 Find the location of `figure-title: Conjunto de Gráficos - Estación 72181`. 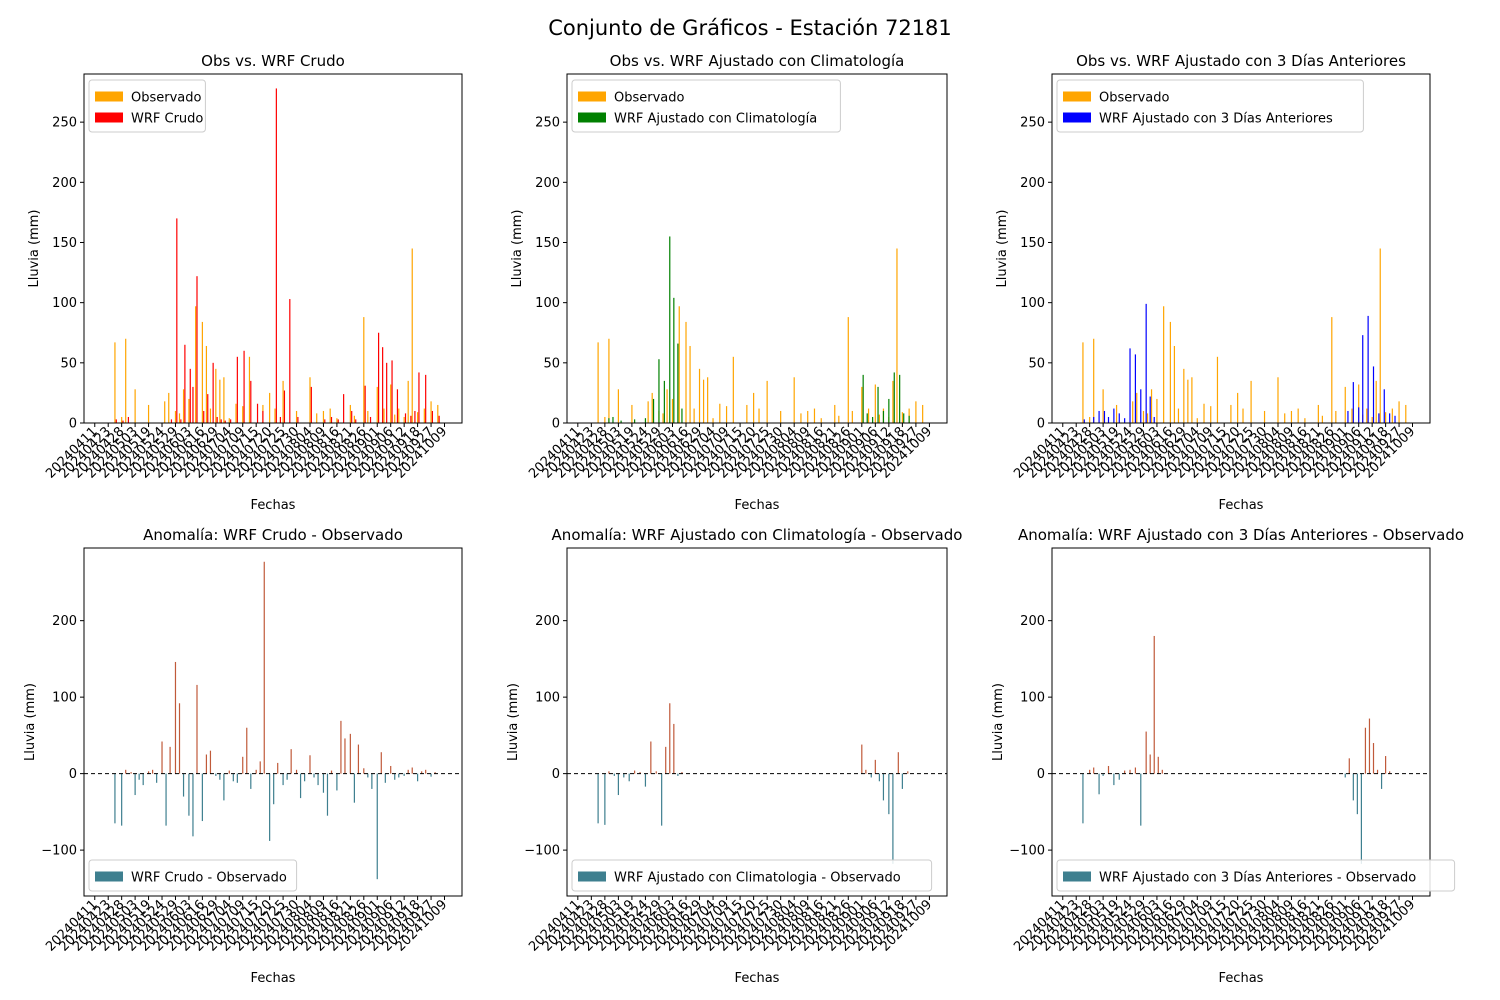

figure-title: Conjunto de Gráficos - Estación 72181 is located at coordinates (750, 28).